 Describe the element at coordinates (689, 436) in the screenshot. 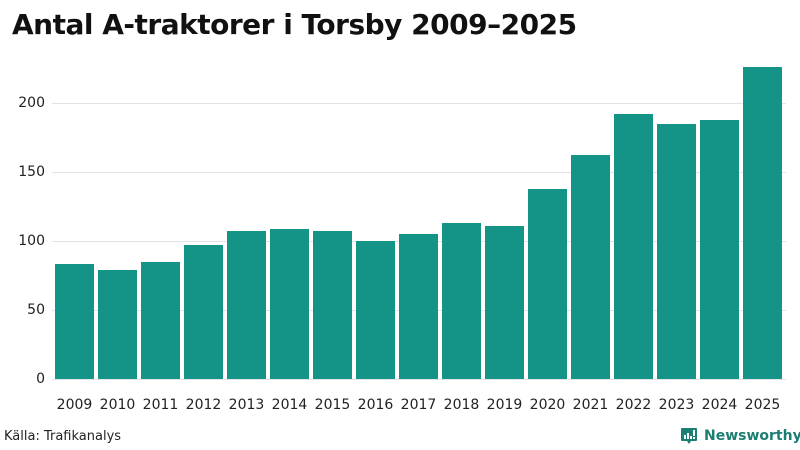

I see `newsworthy-chart-bubble-icon` at that location.